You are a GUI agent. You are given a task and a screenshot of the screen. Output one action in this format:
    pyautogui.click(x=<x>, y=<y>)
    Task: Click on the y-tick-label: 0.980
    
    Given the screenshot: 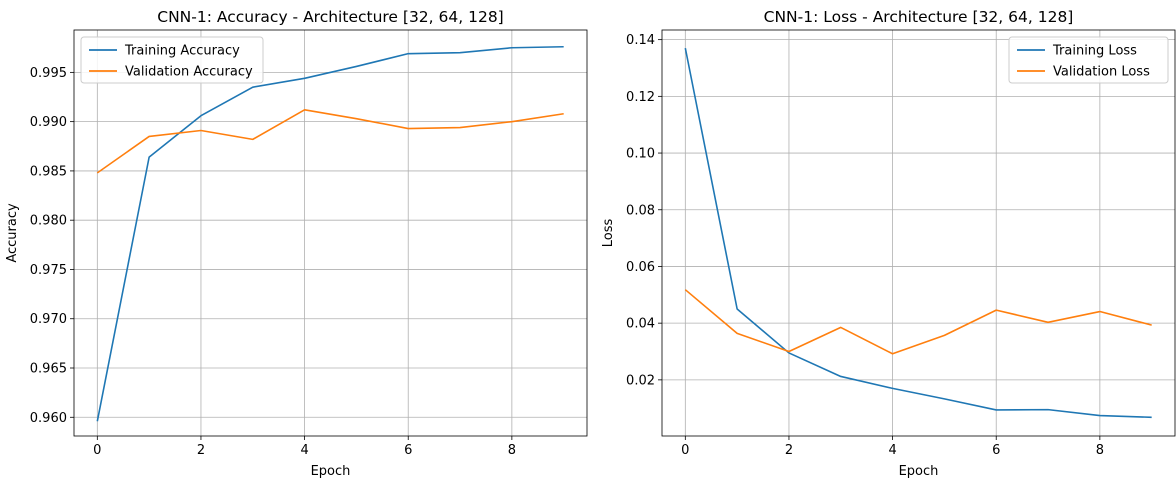 What is the action you would take?
    pyautogui.click(x=48, y=221)
    